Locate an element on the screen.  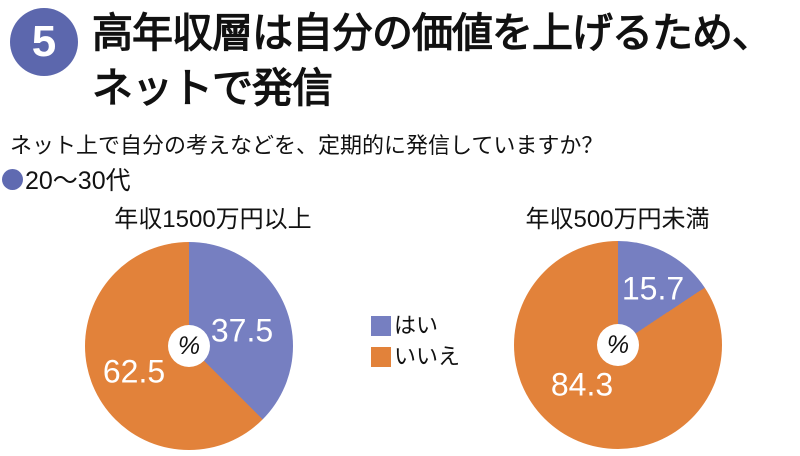
page-title-line2: ネットで発信 is located at coordinates (212, 88).